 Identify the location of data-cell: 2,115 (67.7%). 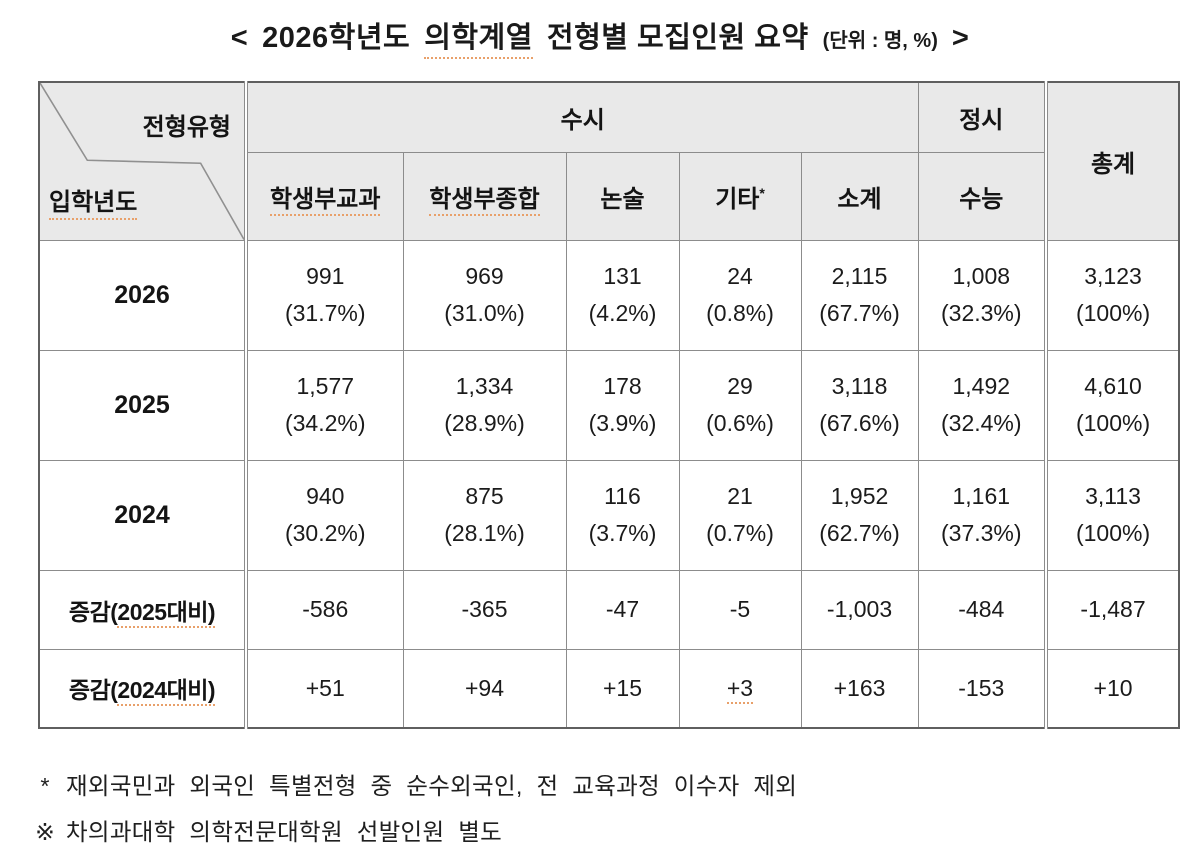
(859, 295).